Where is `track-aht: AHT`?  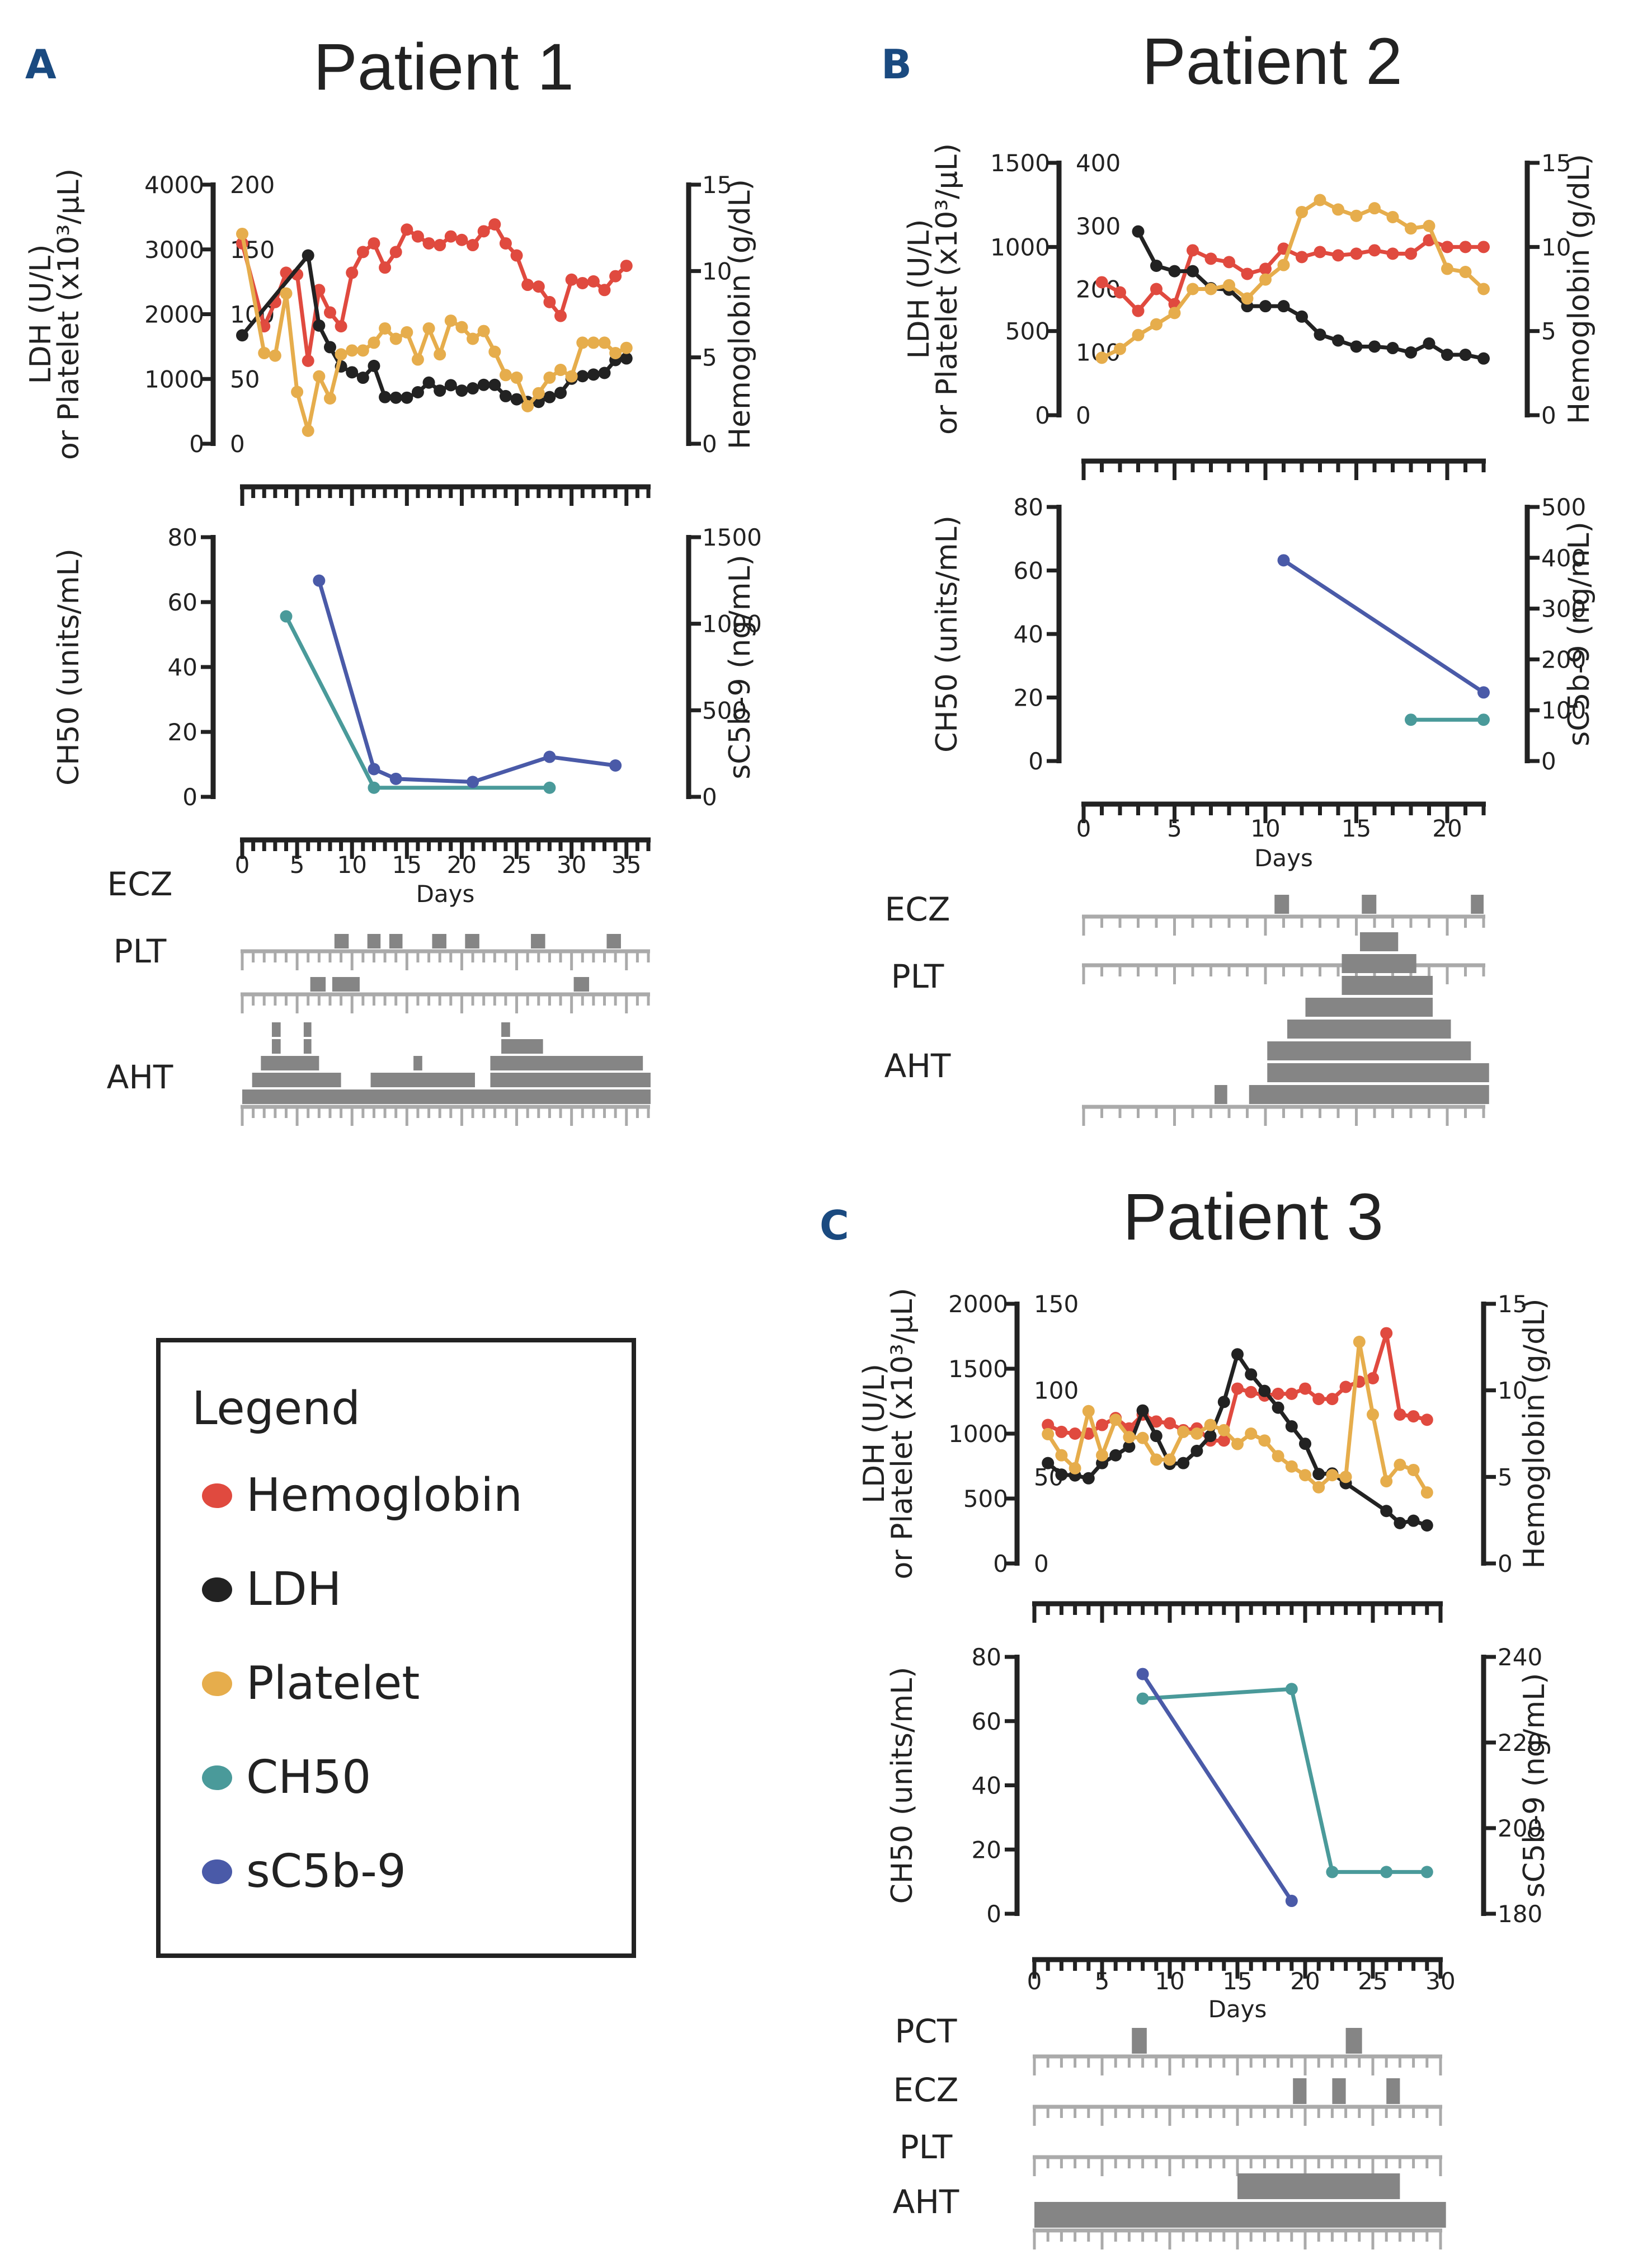
track-aht: AHT is located at coordinates (1187, 1029).